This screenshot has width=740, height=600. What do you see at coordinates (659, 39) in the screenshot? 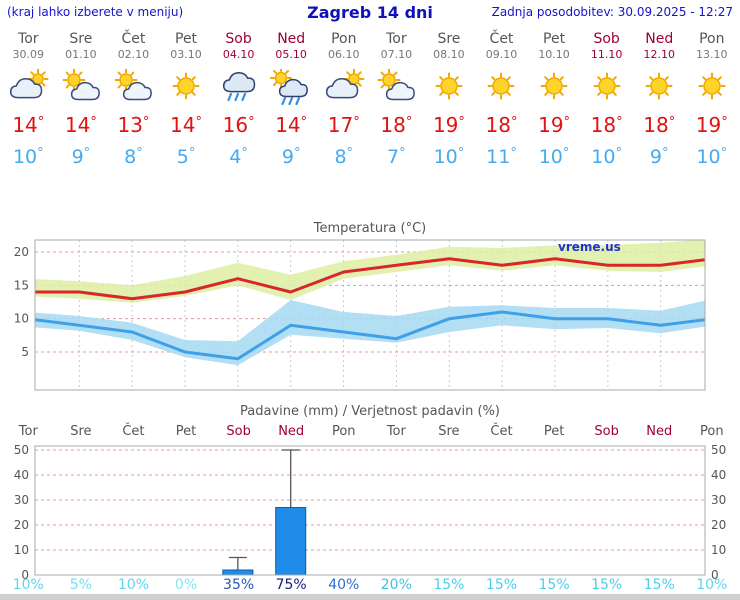
I see `day-name: Ned` at bounding box center [659, 39].